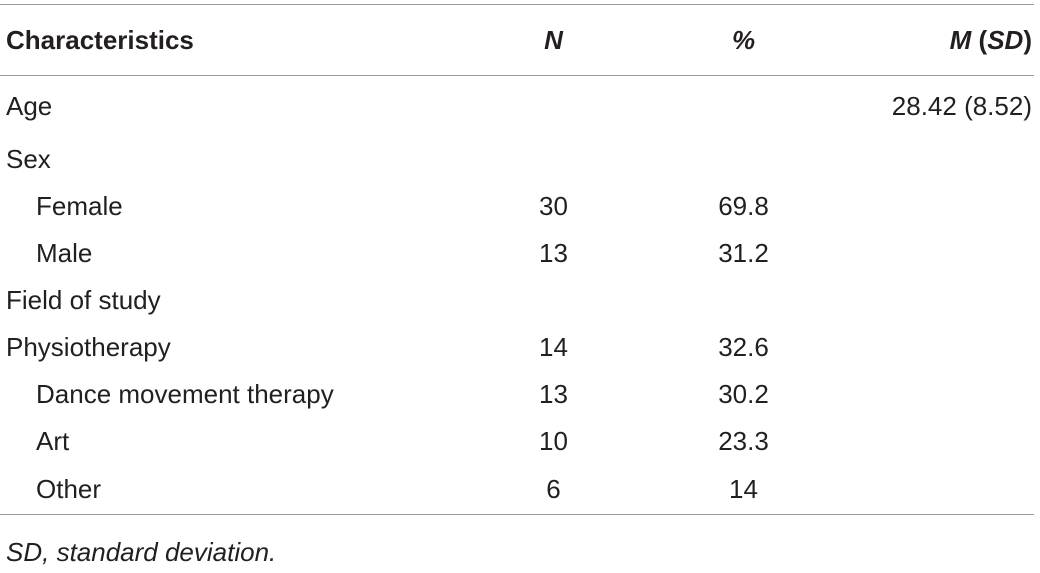  I want to click on cell-percent: 14, so click(743, 489).